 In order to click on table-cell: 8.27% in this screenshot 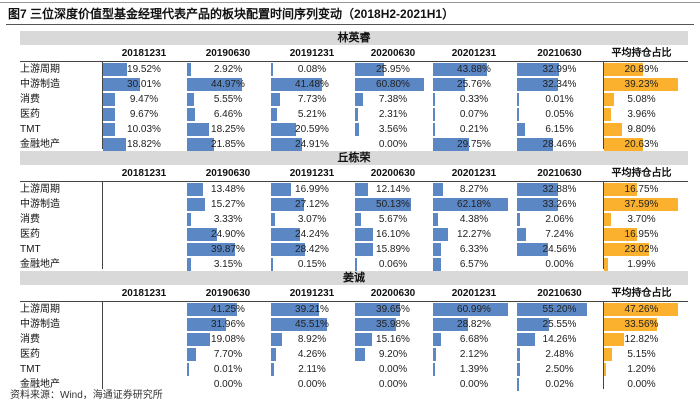, I will do `click(474, 189)`.